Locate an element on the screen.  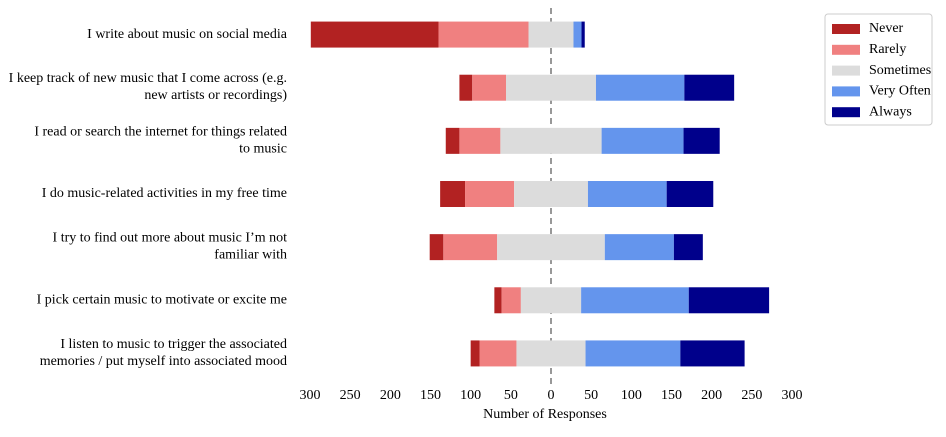
x-tick-label: 0 is located at coordinates (551, 395).